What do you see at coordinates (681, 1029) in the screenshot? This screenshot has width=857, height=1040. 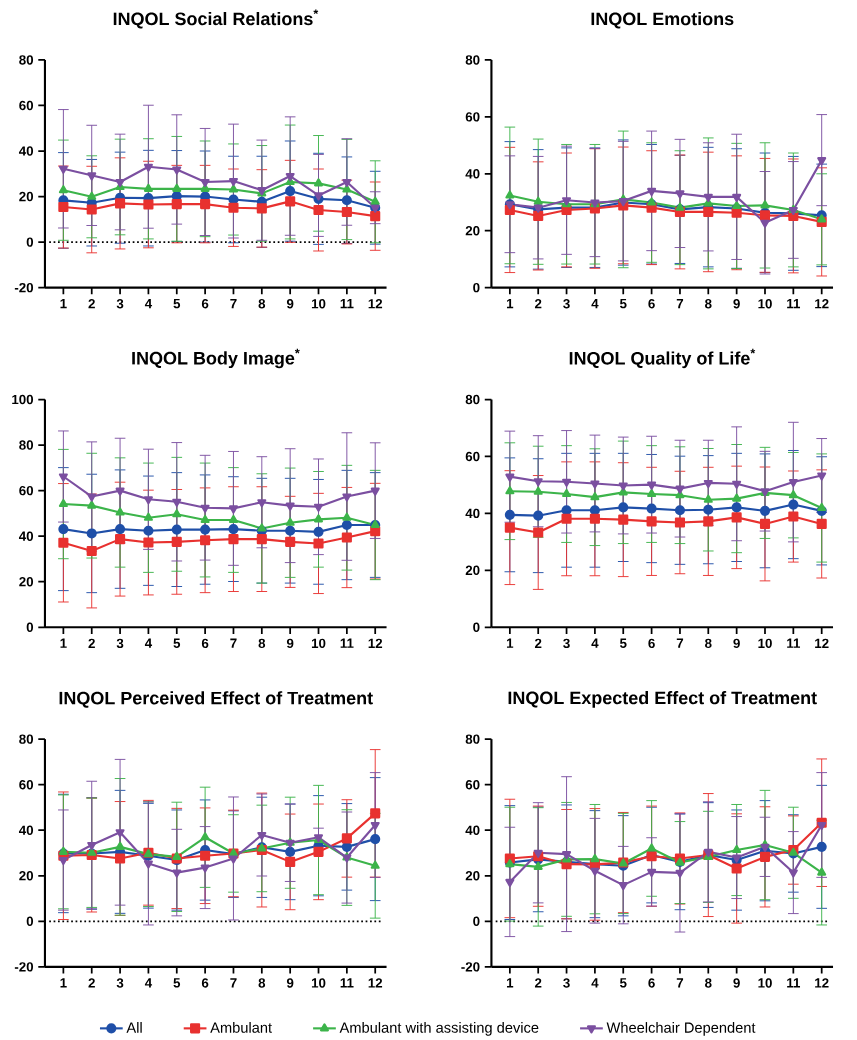 I see `legend-label: Wheelchair Dependent` at bounding box center [681, 1029].